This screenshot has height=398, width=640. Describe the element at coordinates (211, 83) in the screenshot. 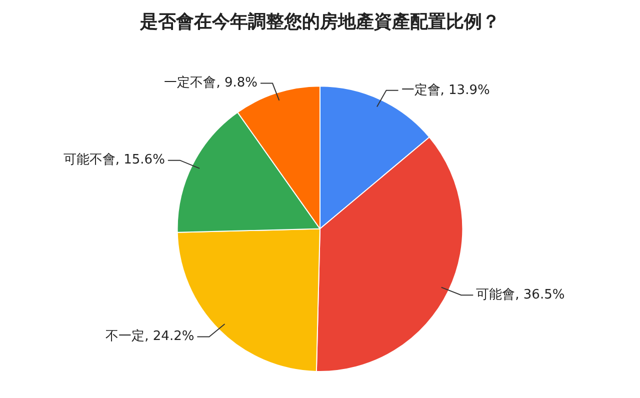

I see `slice-label: 一定不會, 9.8%` at that location.